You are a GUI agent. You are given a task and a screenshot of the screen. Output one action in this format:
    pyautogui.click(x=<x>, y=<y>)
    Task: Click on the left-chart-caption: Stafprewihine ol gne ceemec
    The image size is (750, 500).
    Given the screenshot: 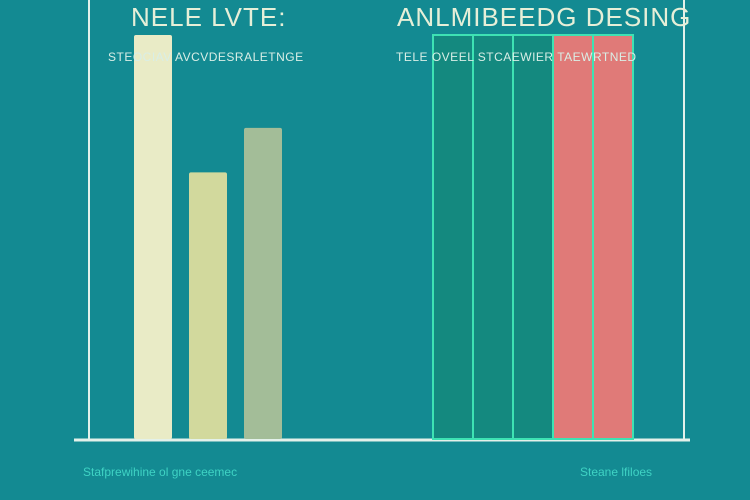 What is the action you would take?
    pyautogui.click(x=160, y=472)
    